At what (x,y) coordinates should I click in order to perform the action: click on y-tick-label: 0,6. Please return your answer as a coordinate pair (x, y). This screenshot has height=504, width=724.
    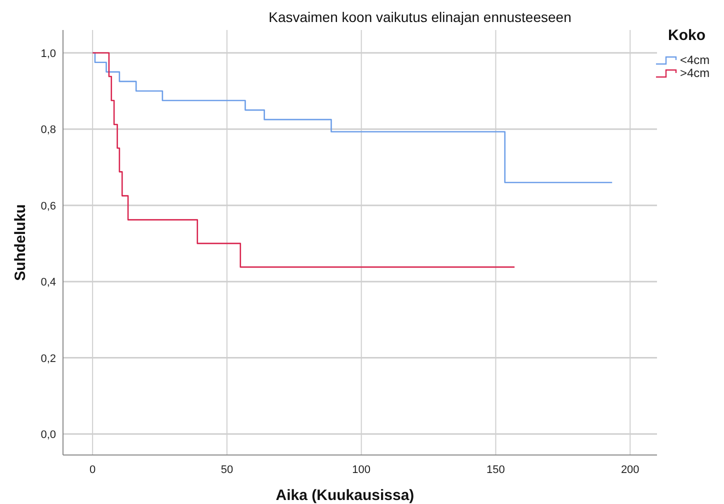
    Looking at the image, I should click on (48, 206).